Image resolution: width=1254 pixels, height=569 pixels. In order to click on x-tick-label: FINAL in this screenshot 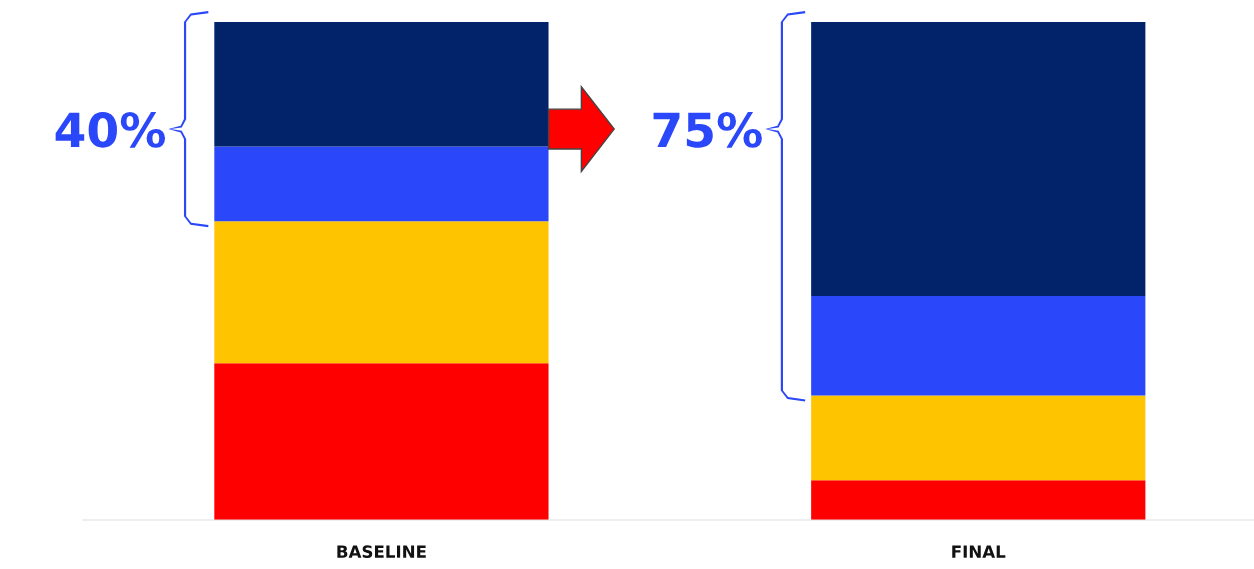, I will do `click(979, 551)`.